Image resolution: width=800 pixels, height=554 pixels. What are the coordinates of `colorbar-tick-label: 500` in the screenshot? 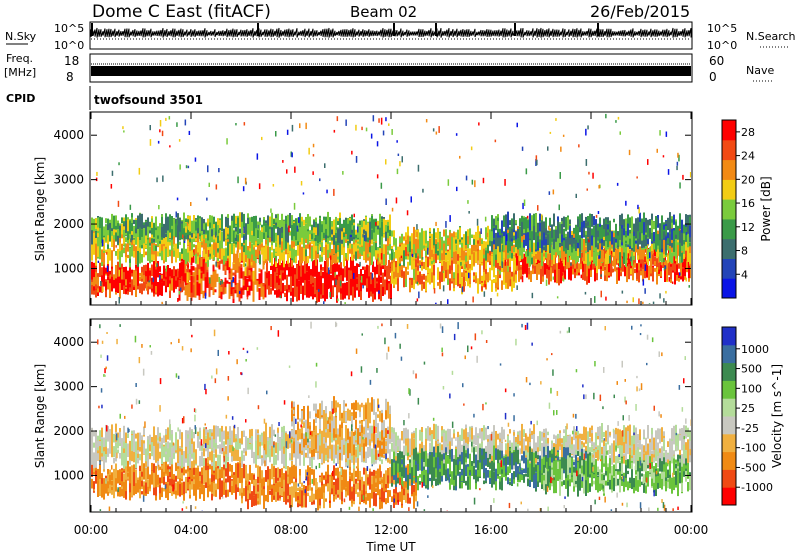 It's located at (751, 369).